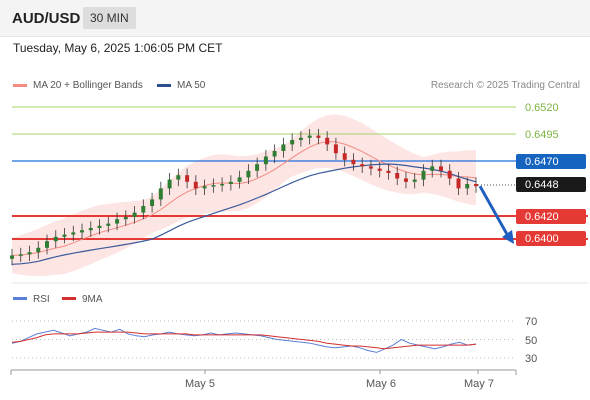  Describe the element at coordinates (295, 18) in the screenshot. I see `top-bar: AUD/USD 30 MIN` at that location.